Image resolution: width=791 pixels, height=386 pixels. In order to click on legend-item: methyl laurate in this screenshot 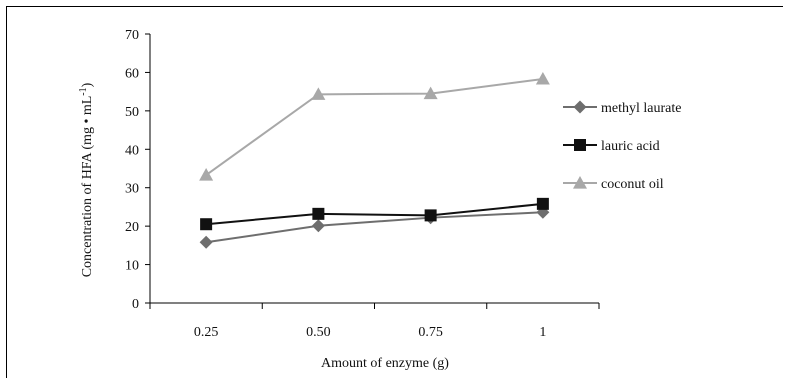, I will do `click(622, 108)`.